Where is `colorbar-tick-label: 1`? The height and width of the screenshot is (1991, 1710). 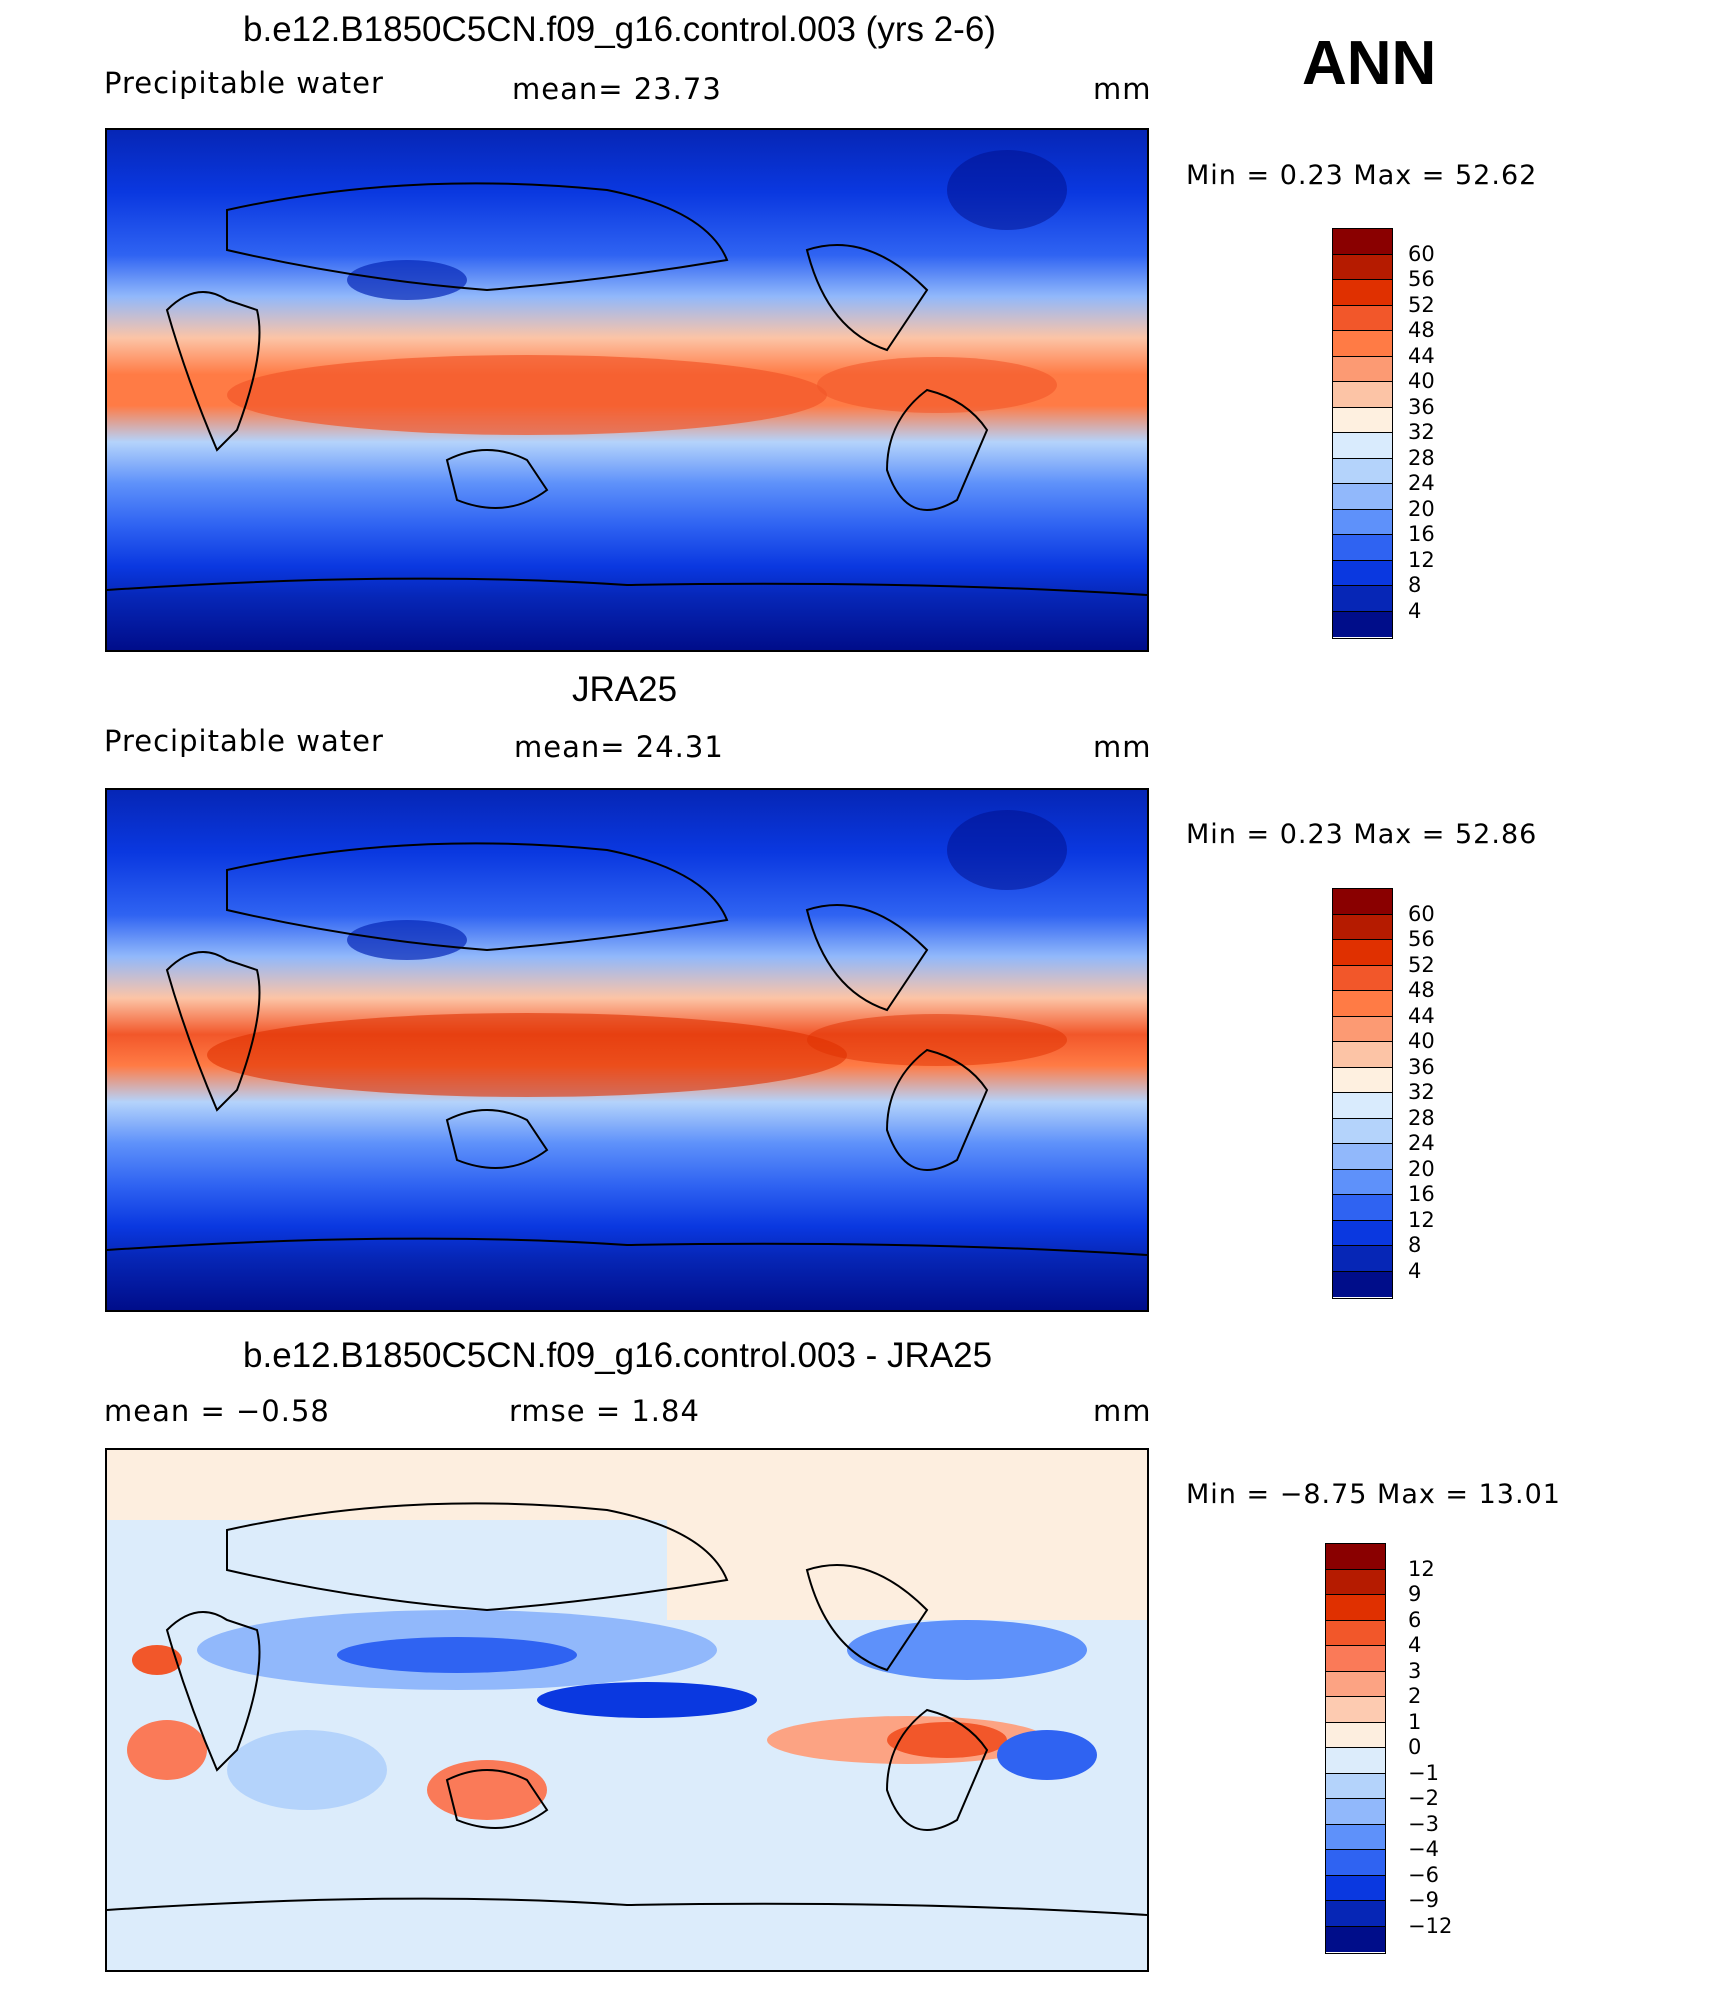 colorbar-tick-label: 1 is located at coordinates (1415, 1721).